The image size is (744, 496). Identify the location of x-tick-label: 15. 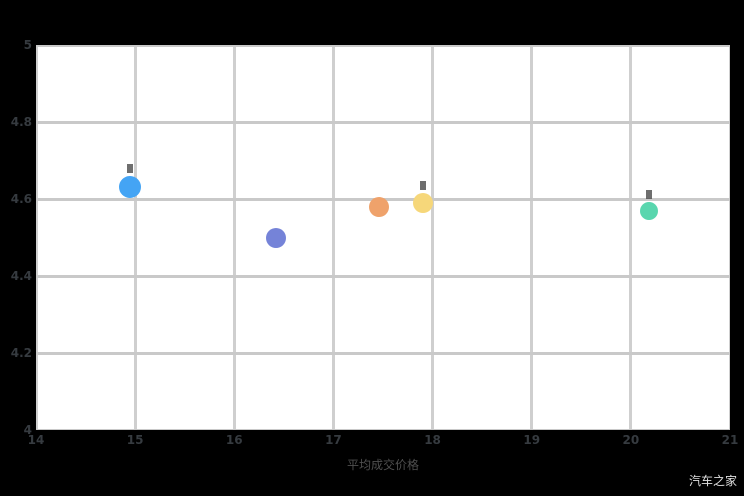
(135, 440).